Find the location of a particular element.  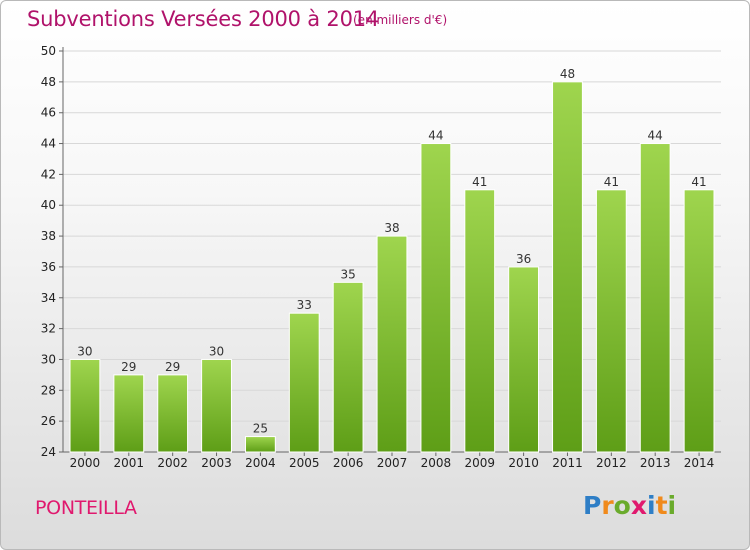

x-tick-label: 2007 is located at coordinates (392, 463).